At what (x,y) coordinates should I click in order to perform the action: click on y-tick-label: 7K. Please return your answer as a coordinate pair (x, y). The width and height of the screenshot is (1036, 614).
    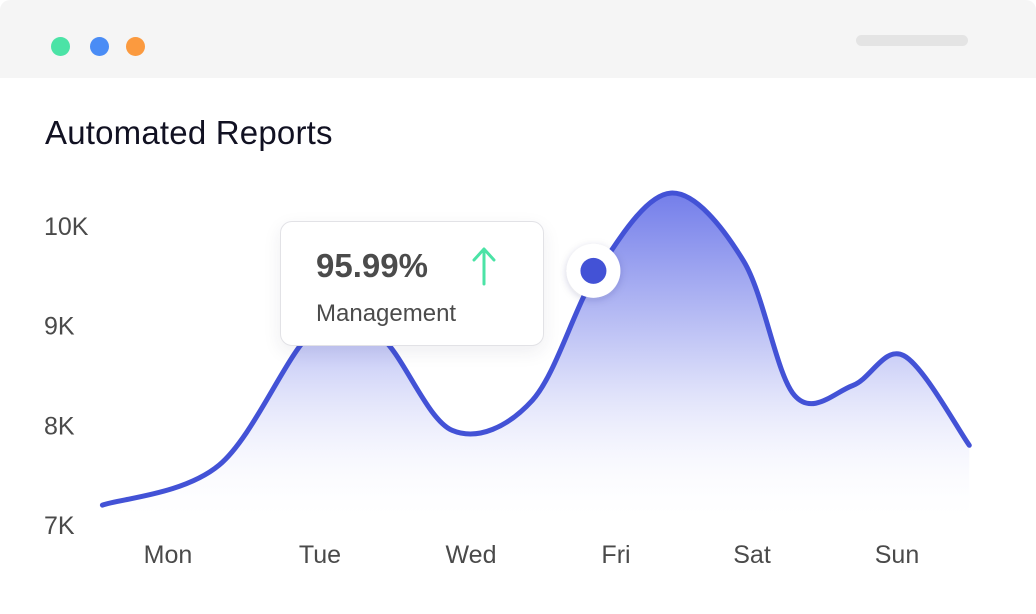
    Looking at the image, I should click on (59, 526).